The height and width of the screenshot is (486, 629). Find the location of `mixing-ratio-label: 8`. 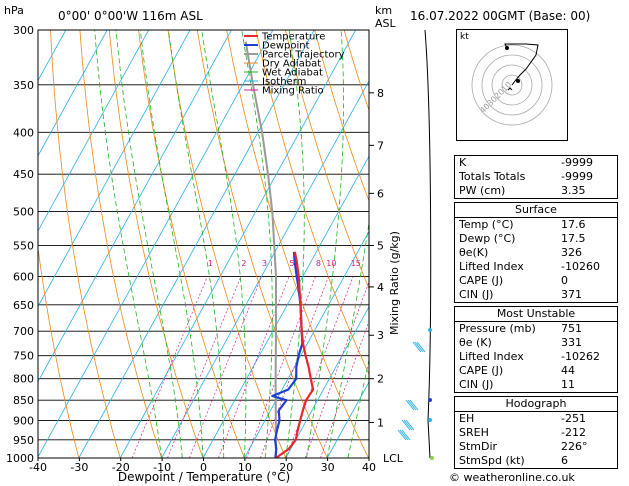

mixing-ratio-label: 8 is located at coordinates (318, 263).